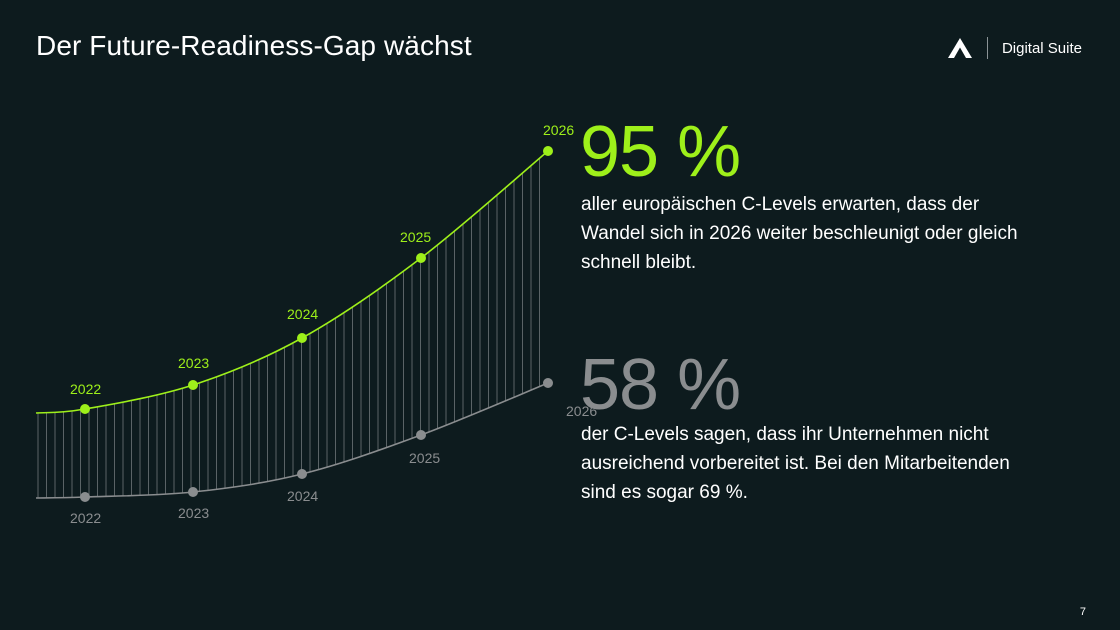 Image resolution: width=1120 pixels, height=630 pixels. What do you see at coordinates (959, 48) in the screenshot?
I see `triangle-logo-icon` at bounding box center [959, 48].